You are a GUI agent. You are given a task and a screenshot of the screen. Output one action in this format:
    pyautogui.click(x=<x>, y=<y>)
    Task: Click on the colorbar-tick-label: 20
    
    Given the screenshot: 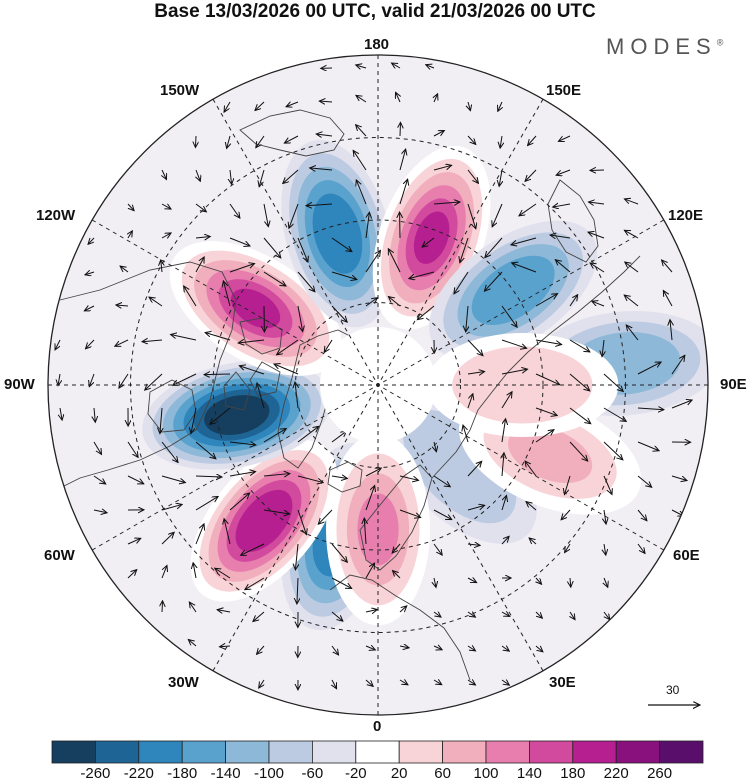 What is the action you would take?
    pyautogui.click(x=399, y=773)
    